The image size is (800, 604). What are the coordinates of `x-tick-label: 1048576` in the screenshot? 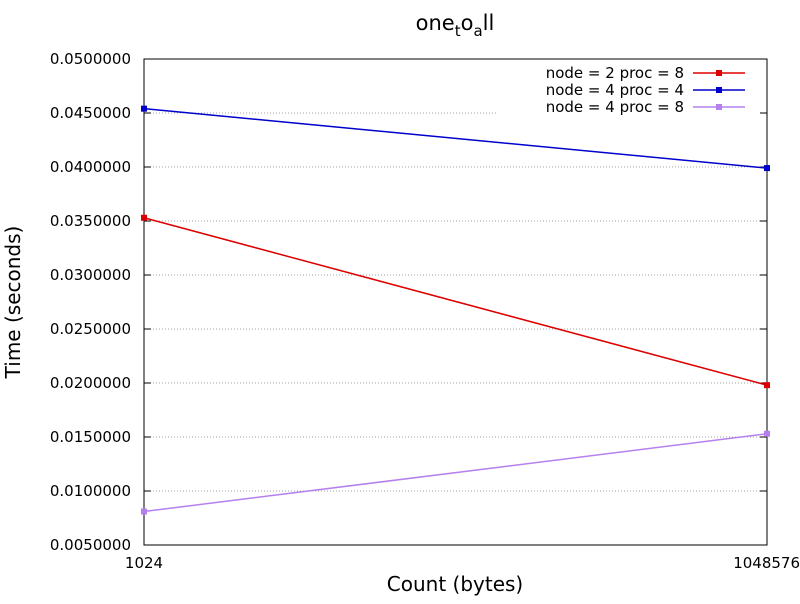 It's located at (766, 563).